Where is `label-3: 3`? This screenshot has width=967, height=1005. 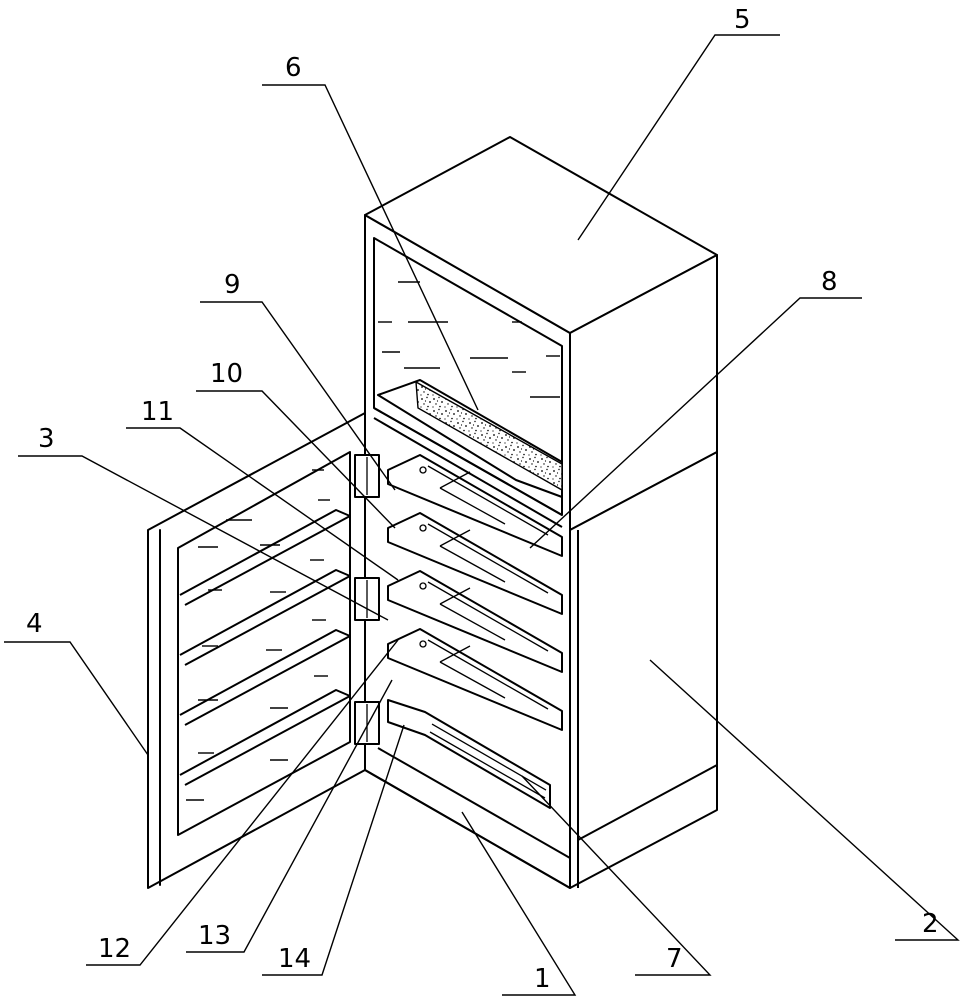 label-3: 3 is located at coordinates (46, 439).